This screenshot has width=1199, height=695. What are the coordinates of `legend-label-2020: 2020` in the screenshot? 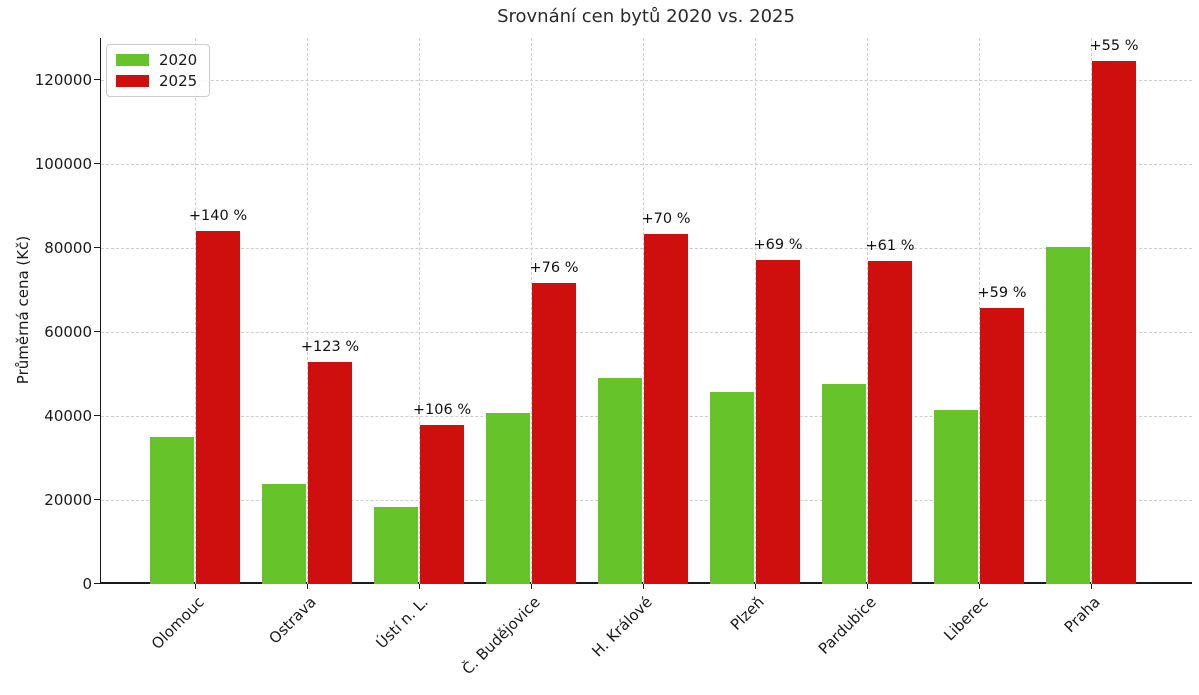 It's located at (178, 60).